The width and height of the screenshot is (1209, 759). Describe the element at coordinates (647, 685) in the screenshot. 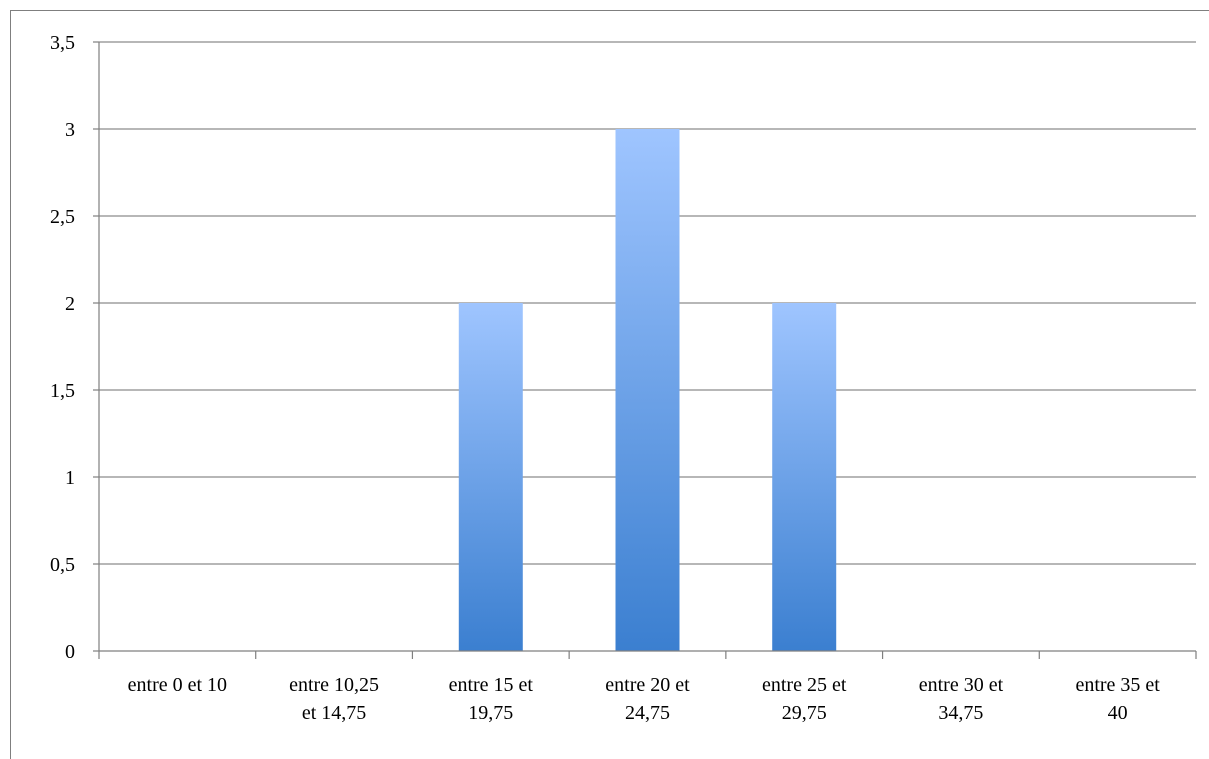

I see `x-tick-label-line: entre 20 et` at that location.